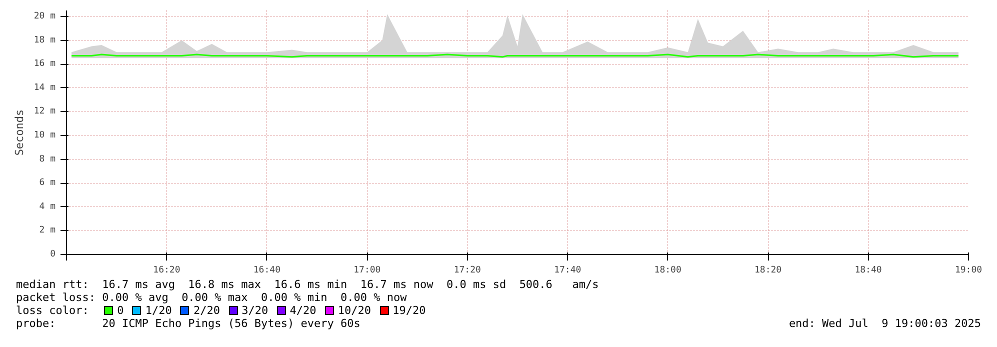 The width and height of the screenshot is (997, 347). What do you see at coordinates (121, 310) in the screenshot?
I see `legend-label: 0` at bounding box center [121, 310].